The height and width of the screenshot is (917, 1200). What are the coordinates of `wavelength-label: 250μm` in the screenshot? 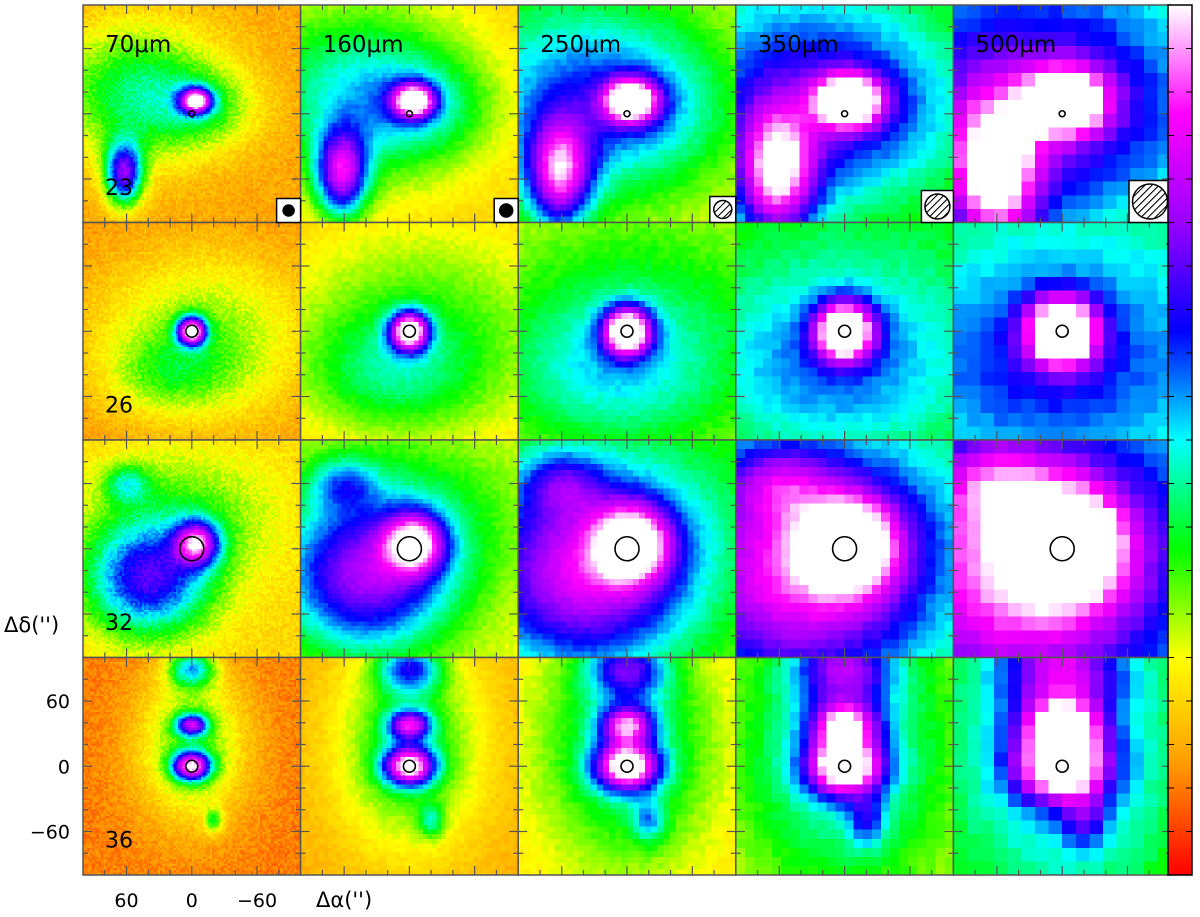 It's located at (580, 45).